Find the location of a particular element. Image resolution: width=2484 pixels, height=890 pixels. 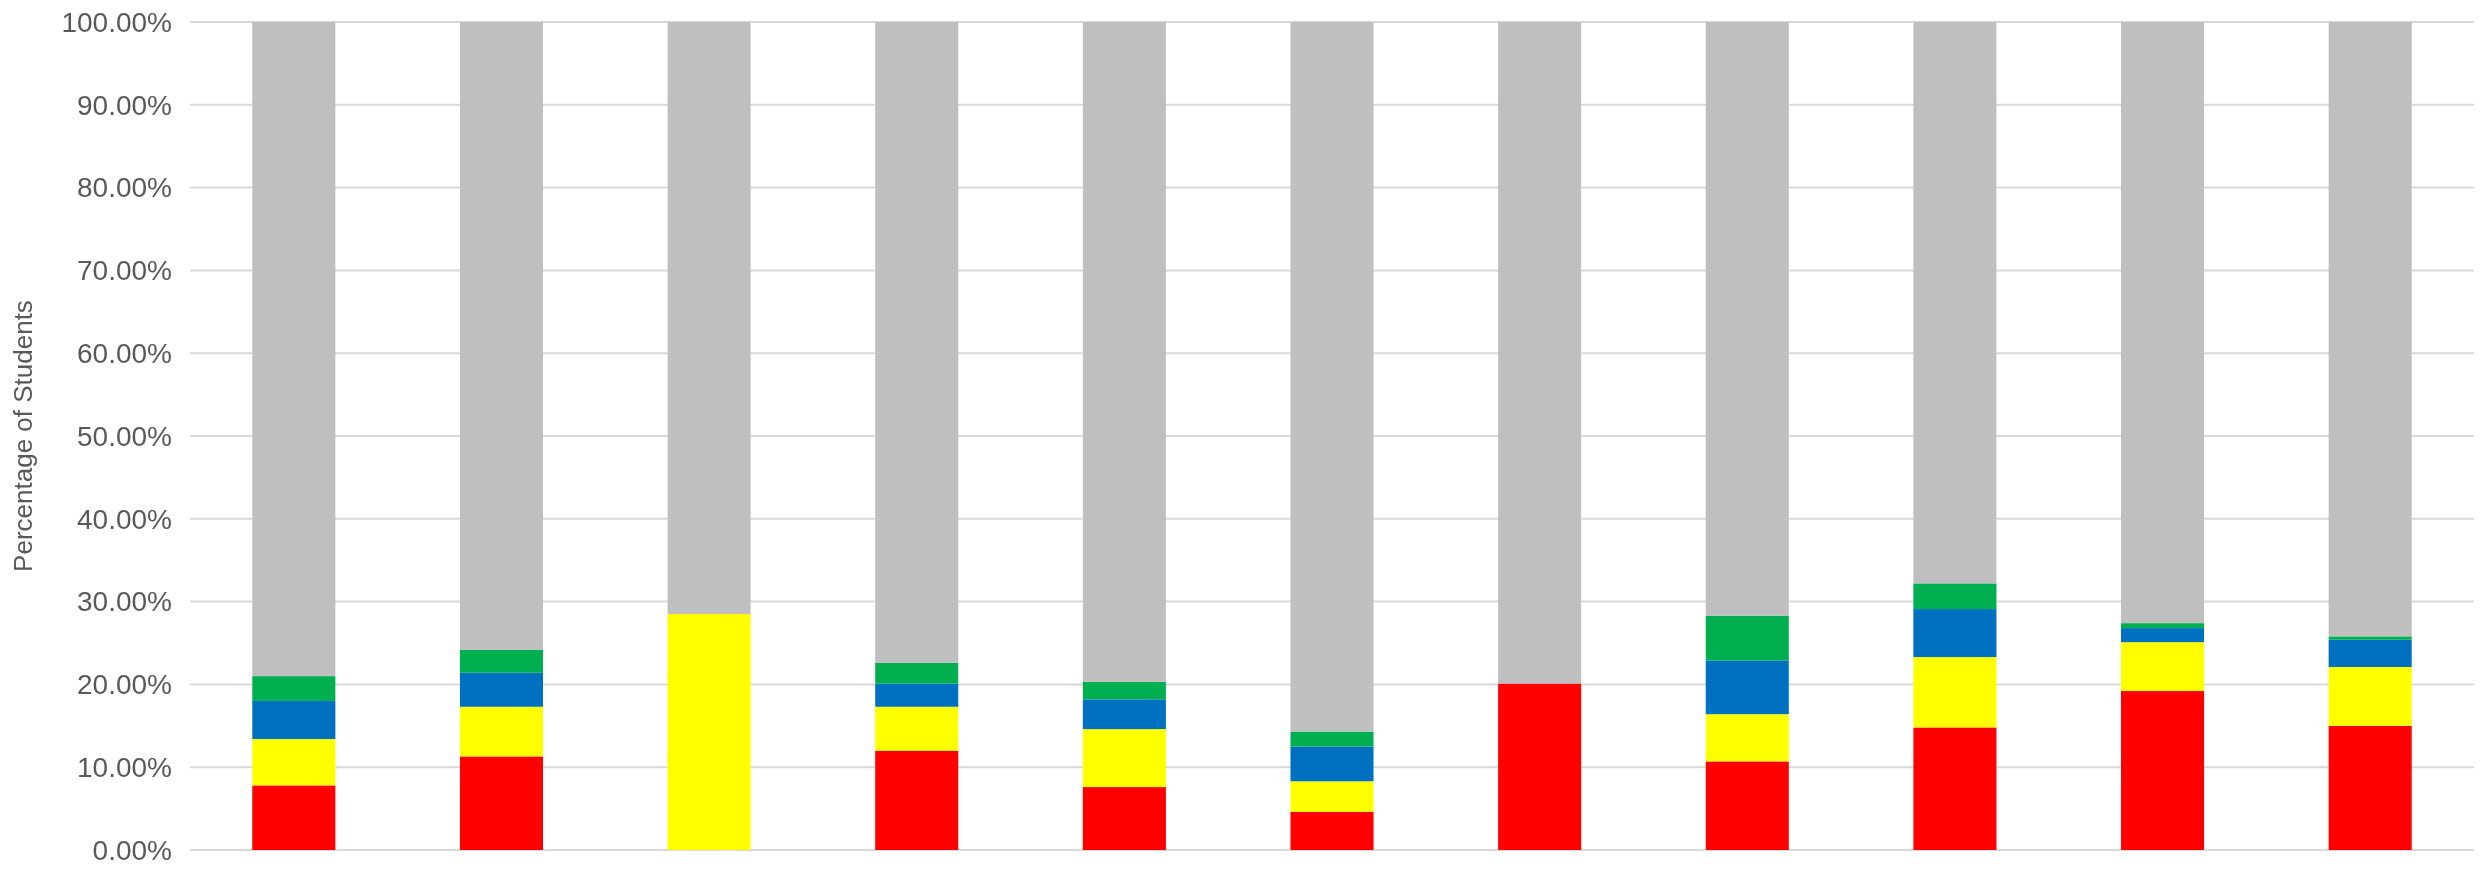

y-tick-label: 70.00% is located at coordinates (124, 271).